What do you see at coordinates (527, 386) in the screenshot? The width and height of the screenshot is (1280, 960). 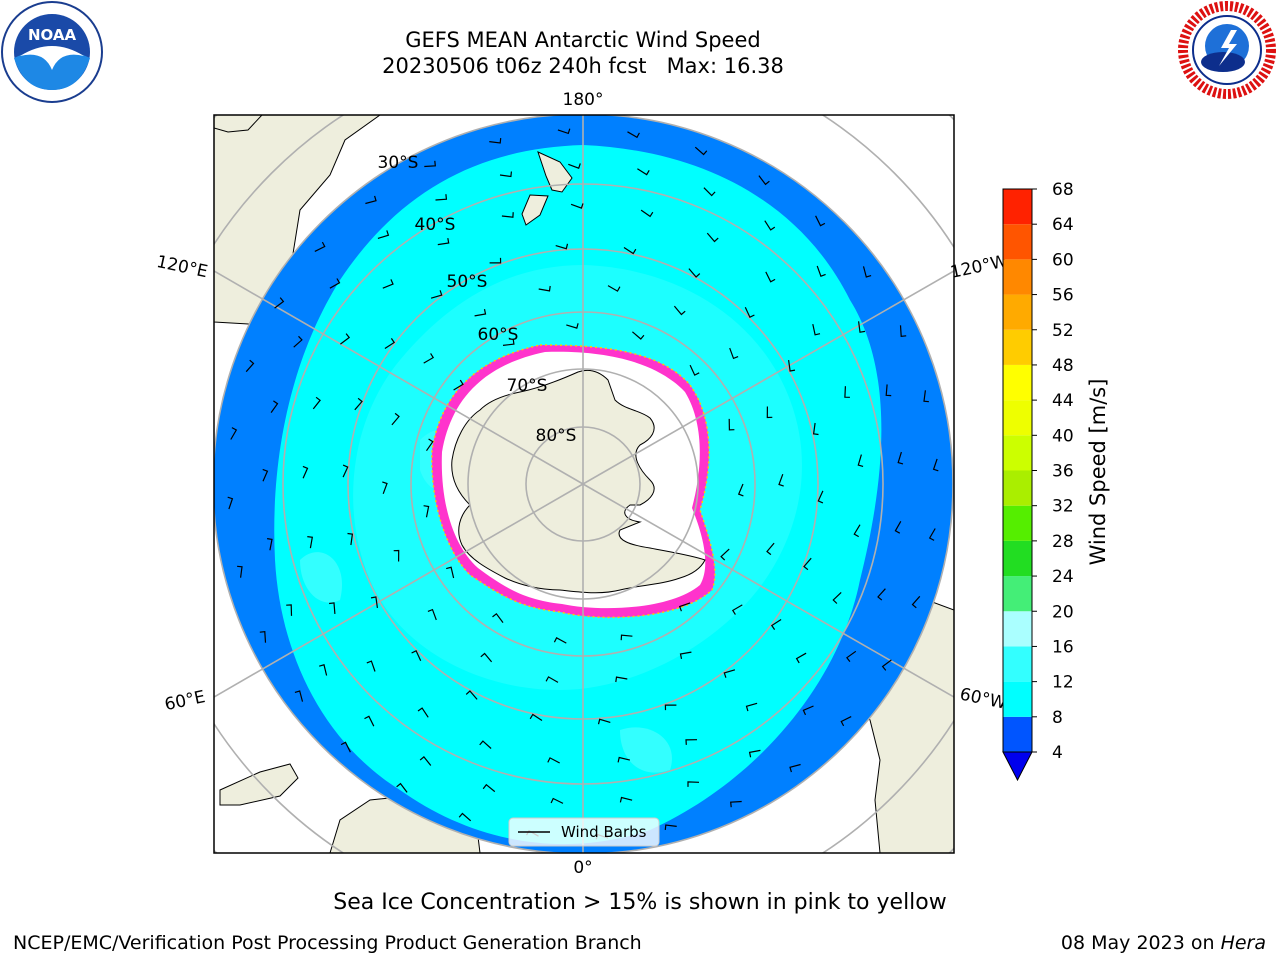 I see `parallel-label-70s: 70°S` at bounding box center [527, 386].